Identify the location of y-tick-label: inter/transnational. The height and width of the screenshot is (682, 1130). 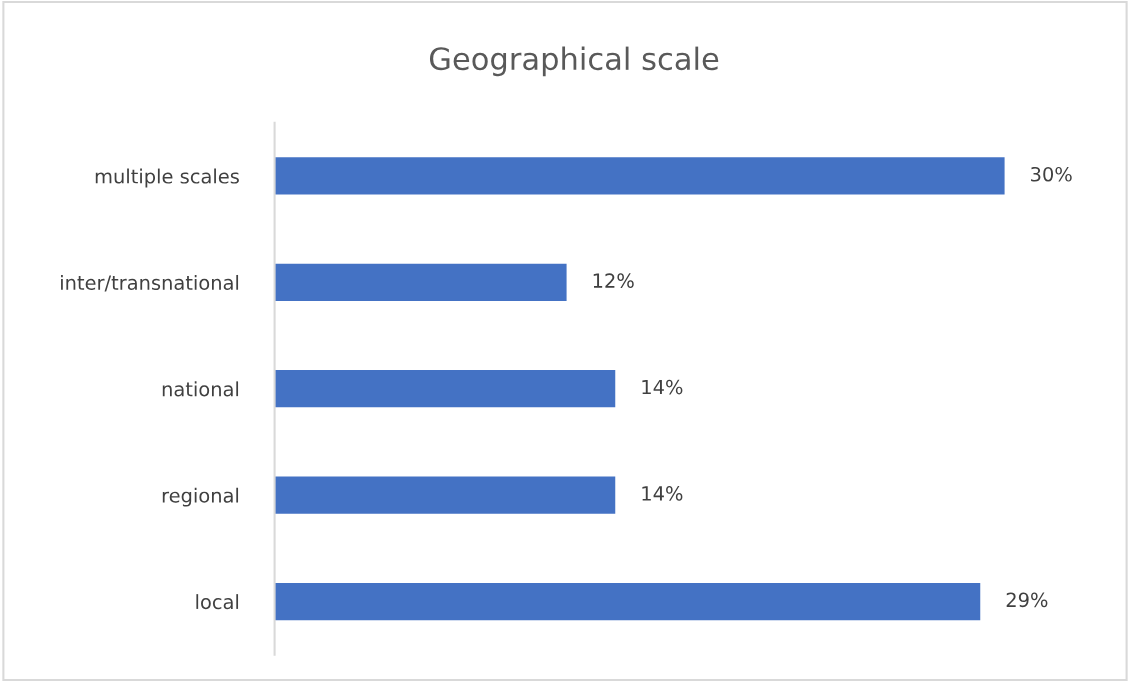
(150, 283).